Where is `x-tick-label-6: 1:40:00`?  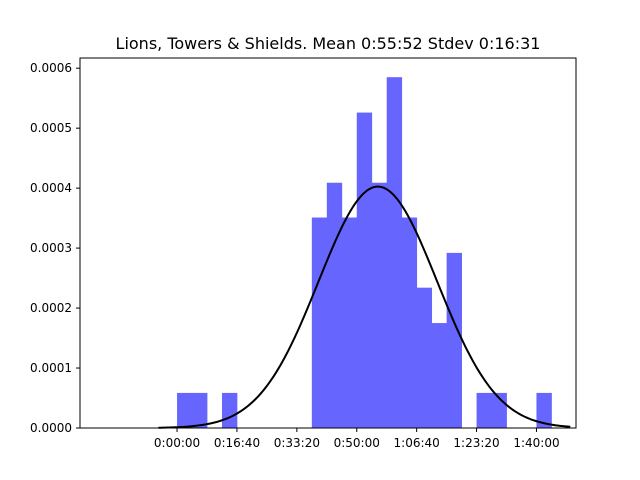 x-tick-label-6: 1:40:00 is located at coordinates (536, 443).